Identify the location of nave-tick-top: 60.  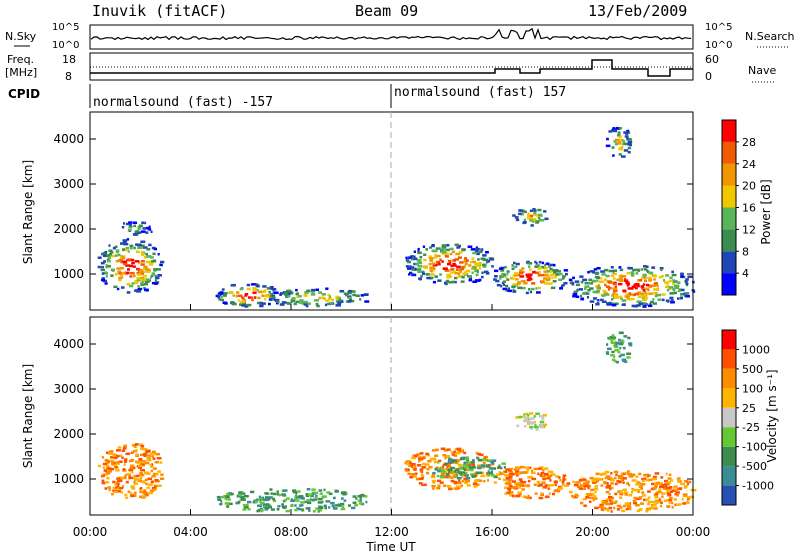
(712, 59).